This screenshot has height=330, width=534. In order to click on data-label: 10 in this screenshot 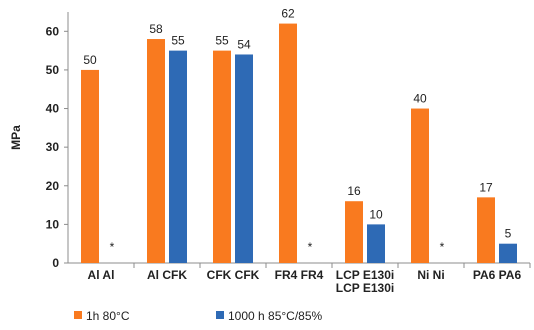, I will do `click(376, 214)`.